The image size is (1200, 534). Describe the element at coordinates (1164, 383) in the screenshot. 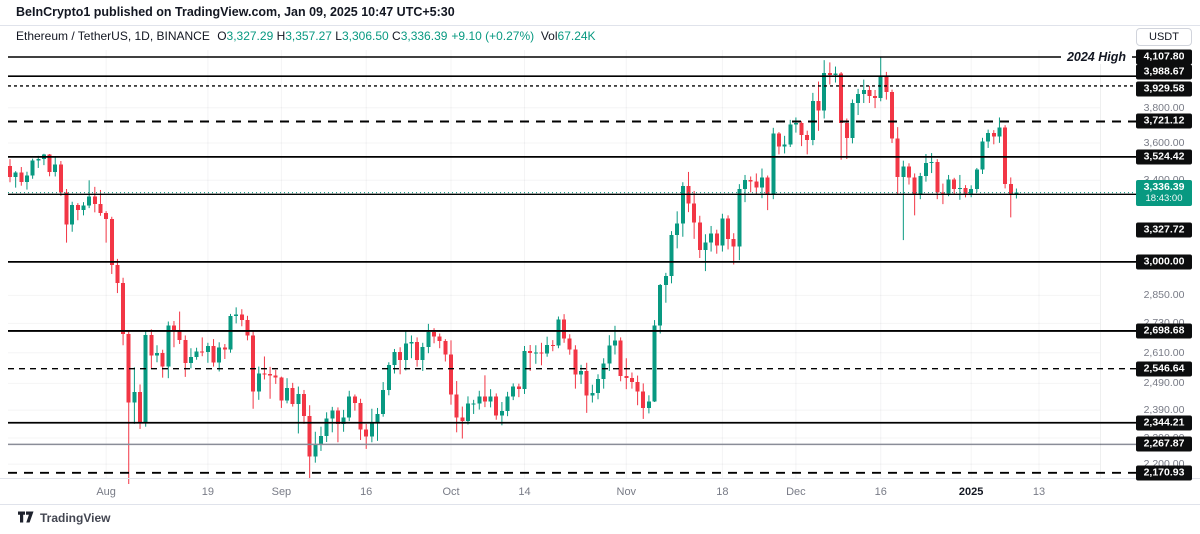

I see `price-tick-label: 2,490.00` at that location.